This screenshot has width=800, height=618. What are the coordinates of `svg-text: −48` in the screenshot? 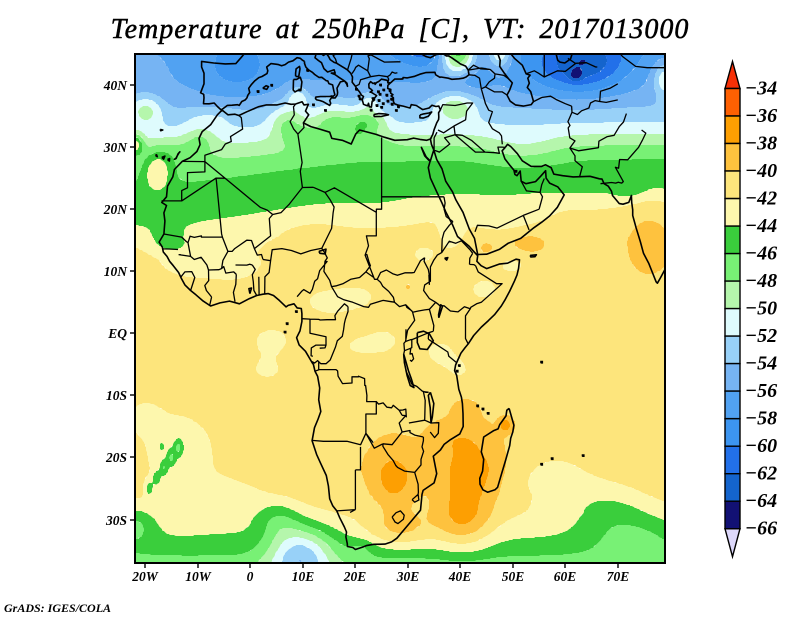 It's located at (761, 281).